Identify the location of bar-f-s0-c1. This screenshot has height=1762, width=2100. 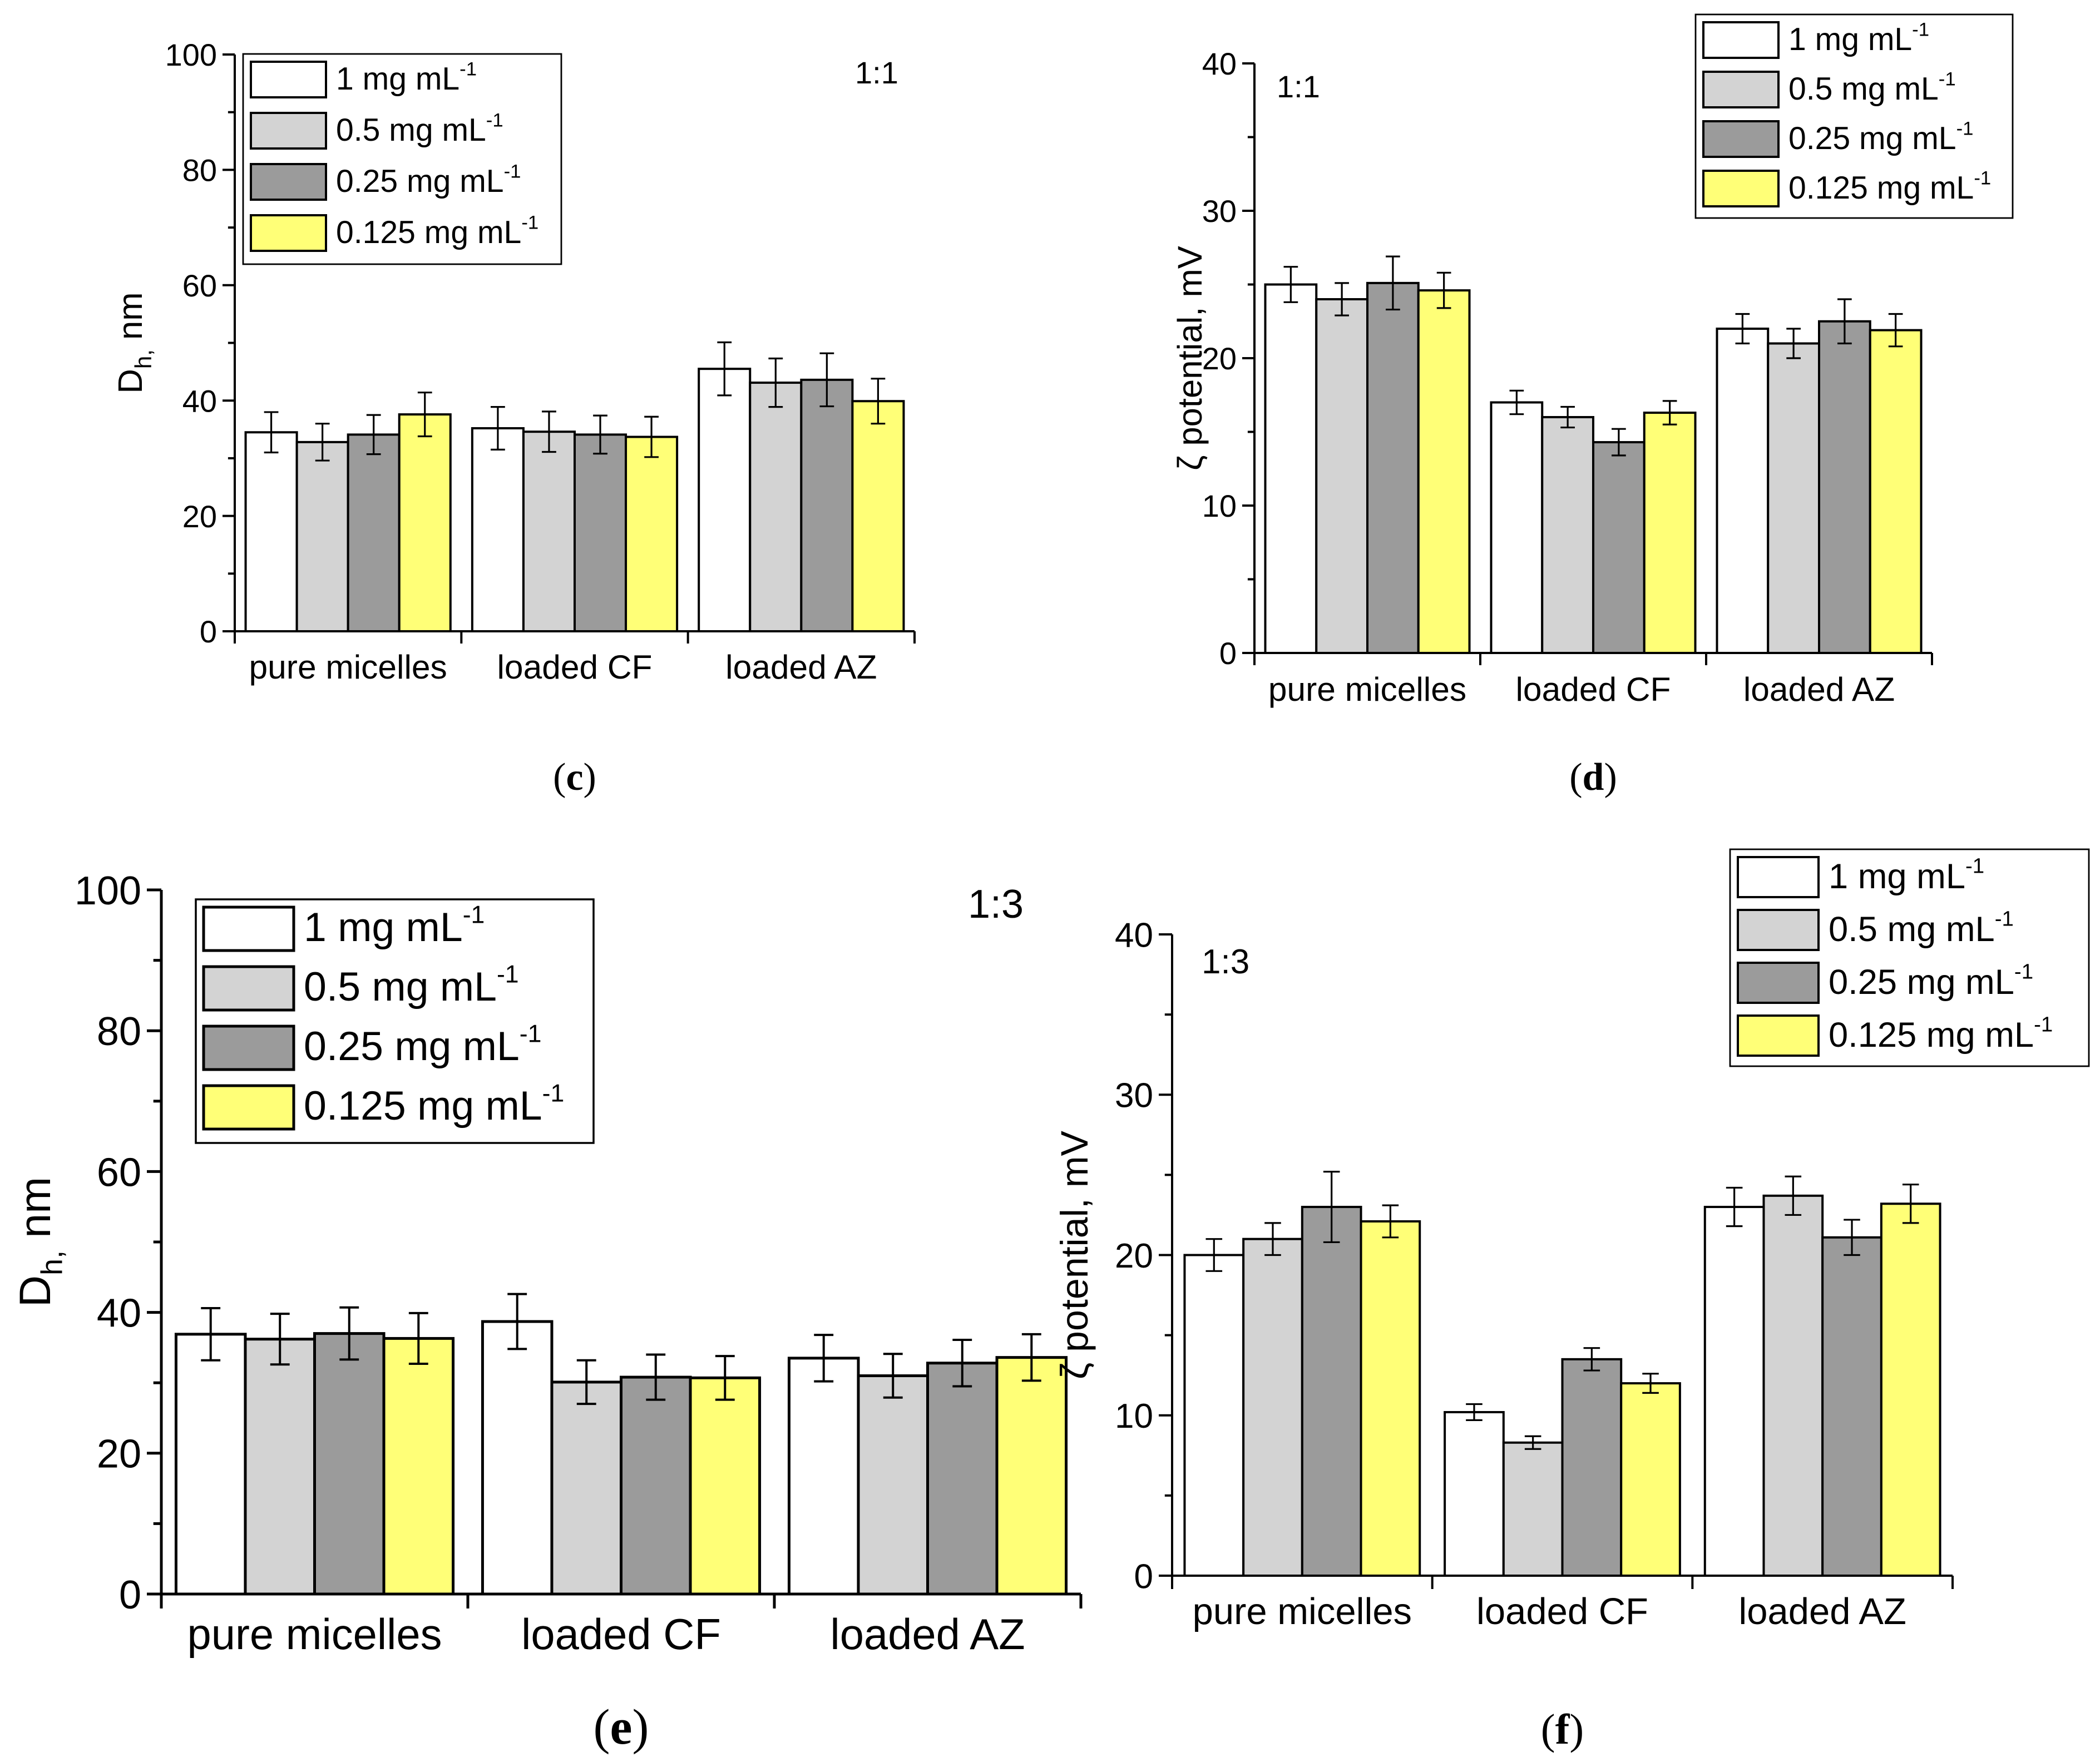
(1474, 1494).